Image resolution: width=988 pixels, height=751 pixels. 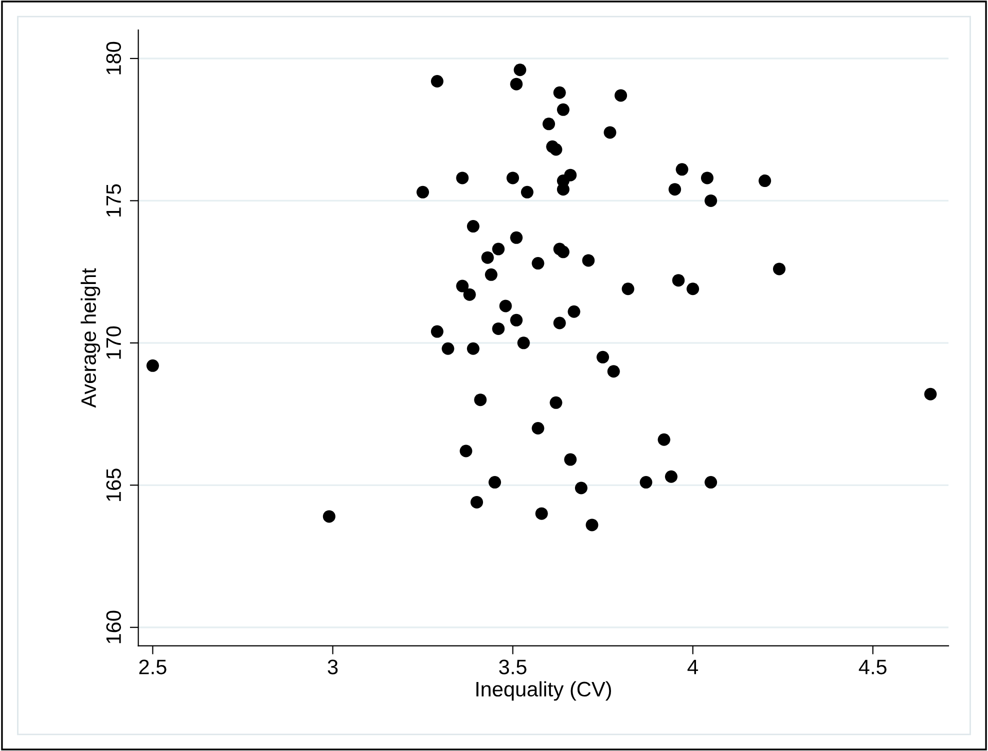 I want to click on y-tick-label: 160, so click(x=114, y=627).